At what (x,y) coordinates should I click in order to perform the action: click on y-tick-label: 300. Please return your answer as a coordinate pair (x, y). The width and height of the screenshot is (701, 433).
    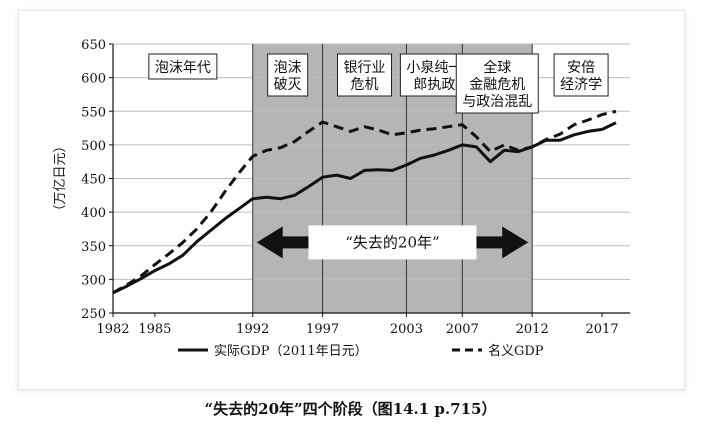
    Looking at the image, I should click on (93, 280).